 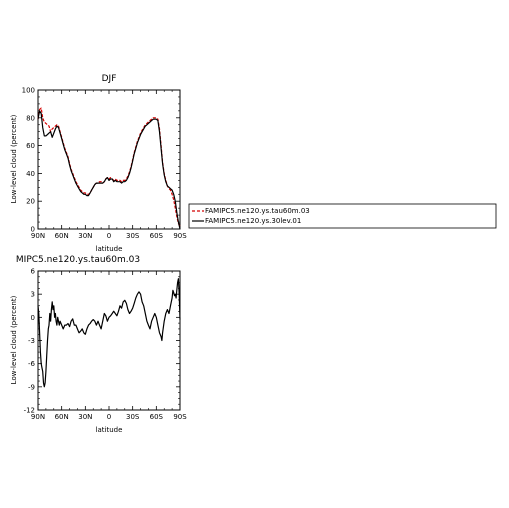 What do you see at coordinates (180, 236) in the screenshot?
I see `top-x-tick-label: 90S` at bounding box center [180, 236].